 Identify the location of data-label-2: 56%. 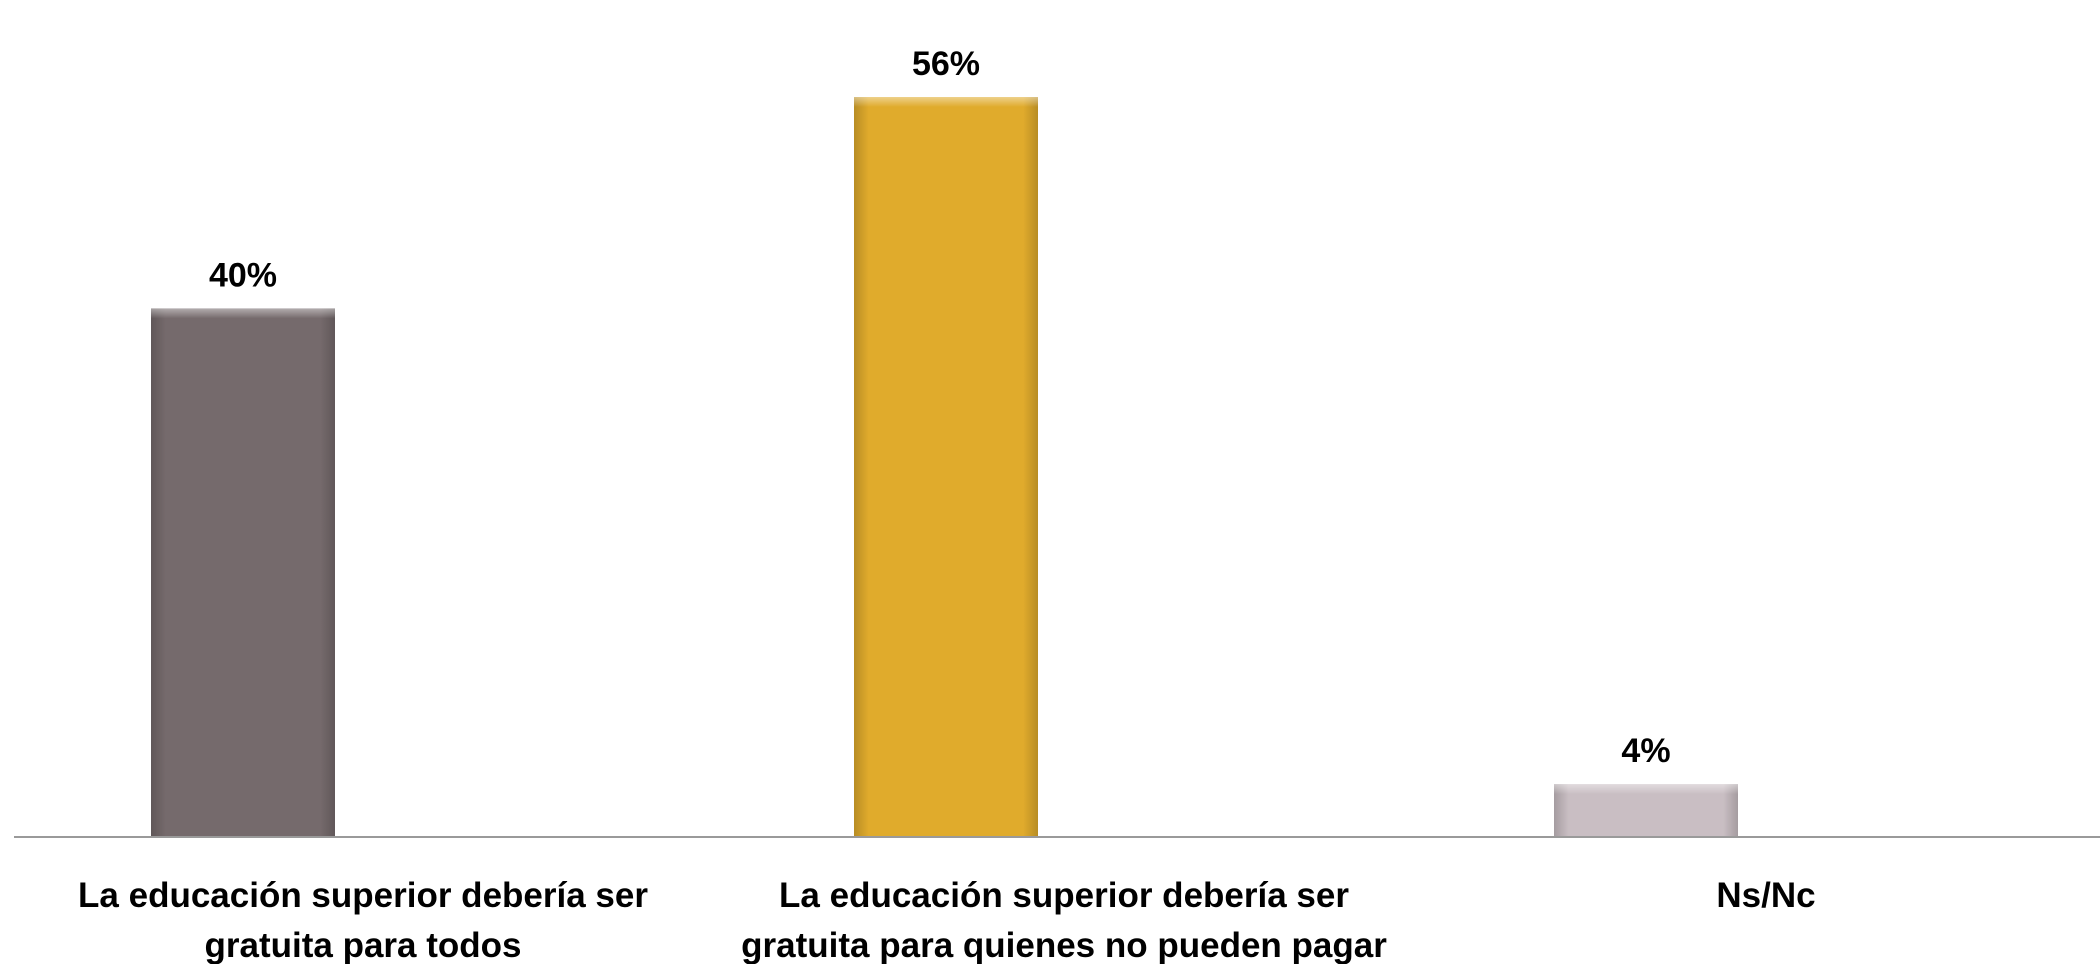
(946, 64).